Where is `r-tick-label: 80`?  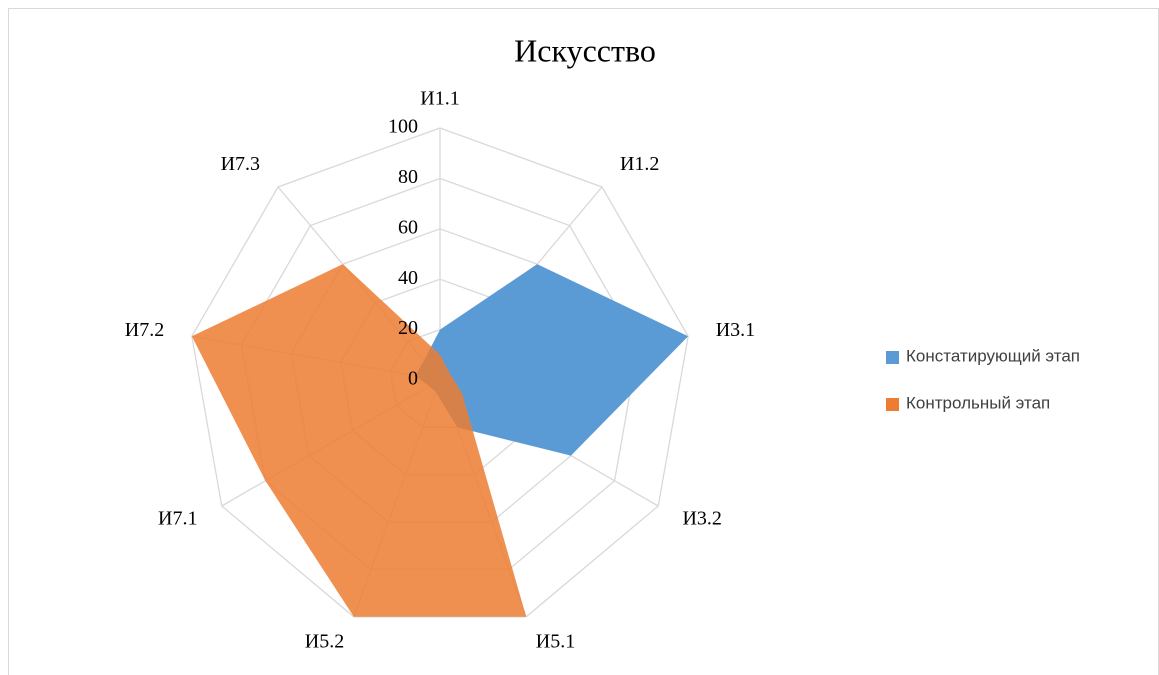
r-tick-label: 80 is located at coordinates (408, 177).